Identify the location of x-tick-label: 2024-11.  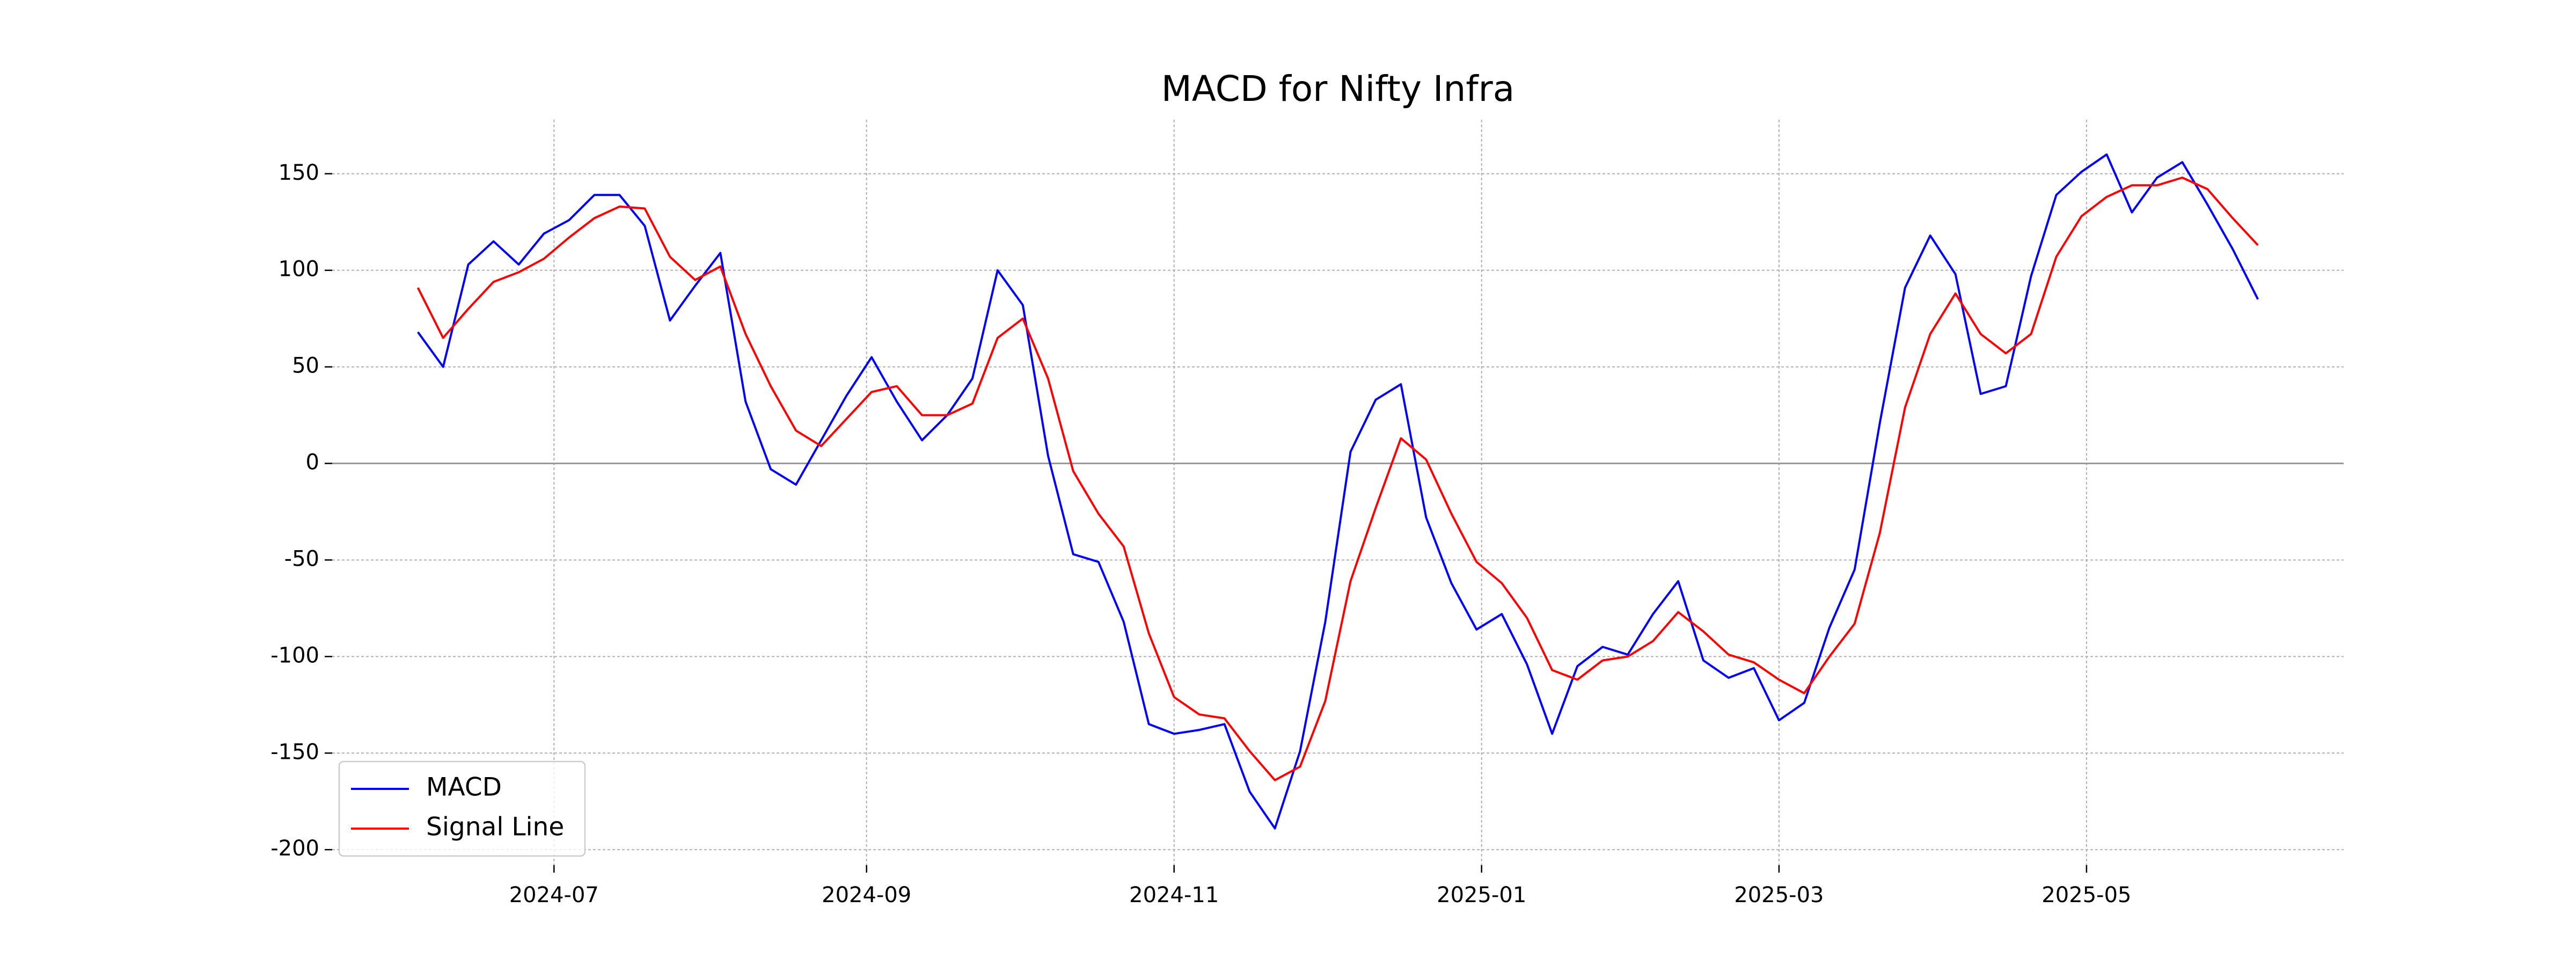
(1174, 895).